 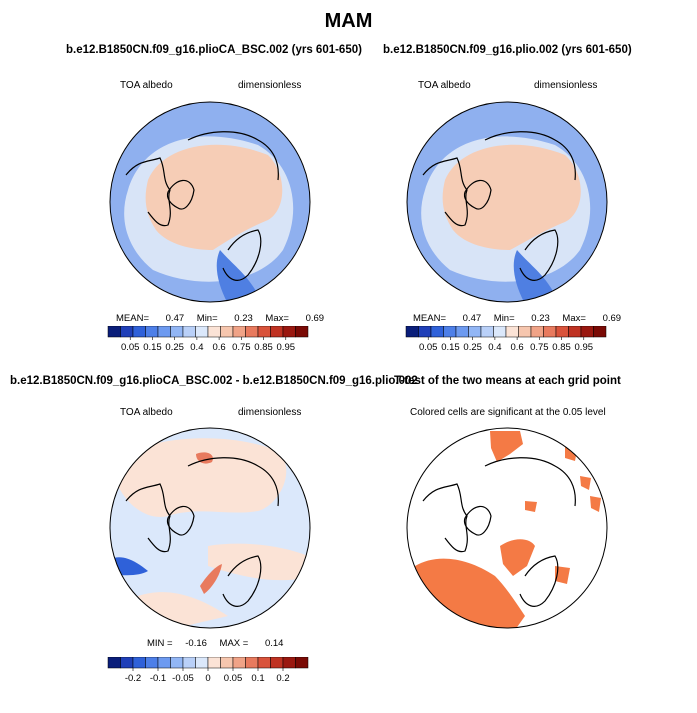 I want to click on panel3-min-value: -0.16, so click(x=196, y=643).